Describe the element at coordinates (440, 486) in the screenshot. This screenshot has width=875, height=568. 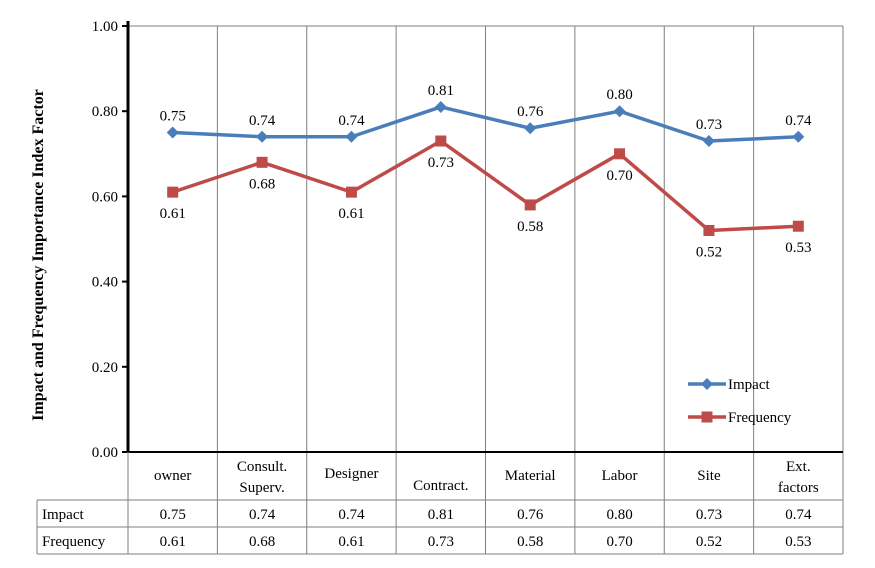
I see `category-label: Contract.` at that location.